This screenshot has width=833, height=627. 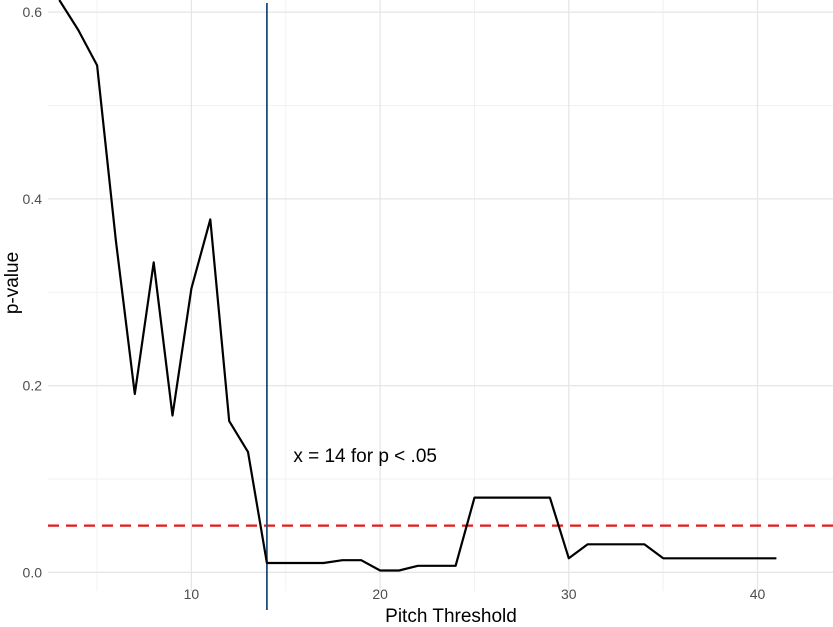 What do you see at coordinates (380, 594) in the screenshot?
I see `x-tick-label: 20` at bounding box center [380, 594].